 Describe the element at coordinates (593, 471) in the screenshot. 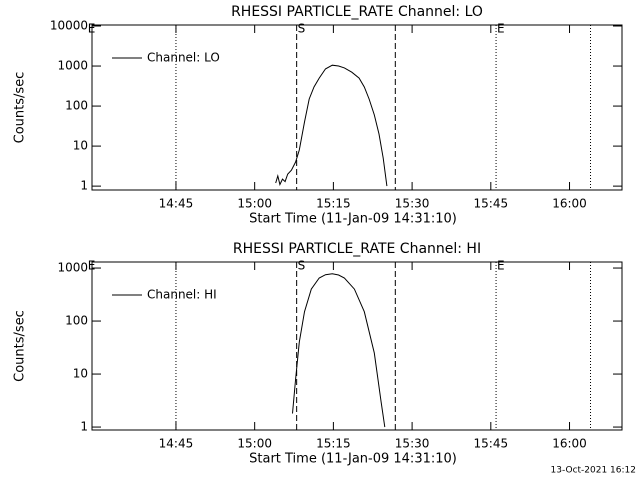

I see `footer: 13-Oct-2021 16:12` at that location.